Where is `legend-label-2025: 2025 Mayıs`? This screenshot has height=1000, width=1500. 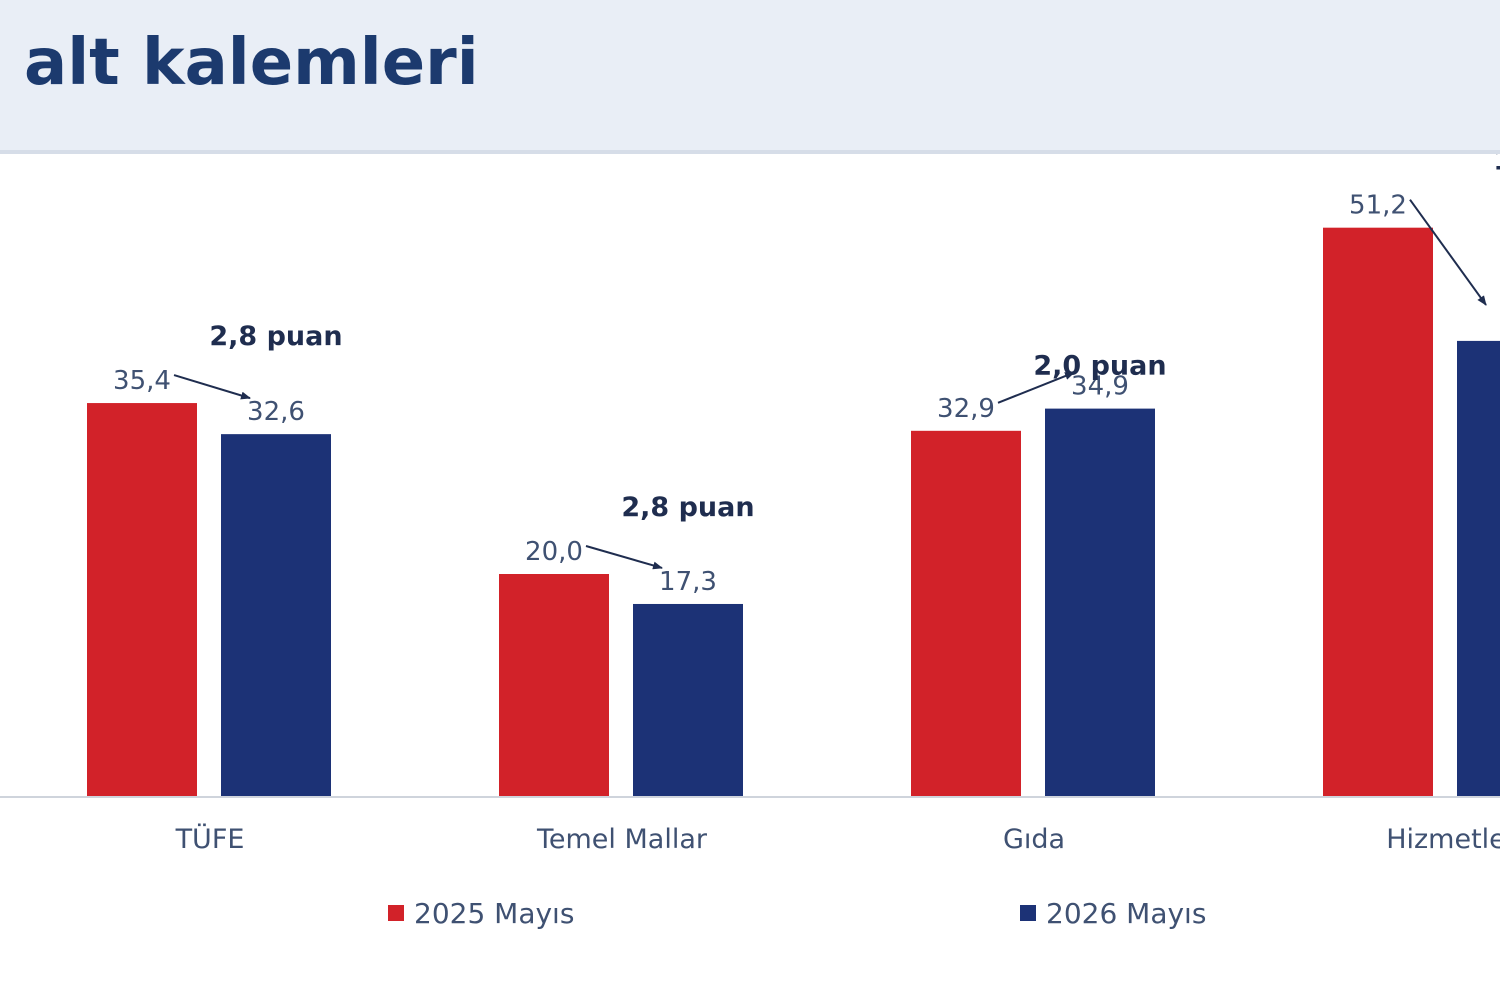 legend-label-2025: 2025 Mayıs is located at coordinates (494, 913).